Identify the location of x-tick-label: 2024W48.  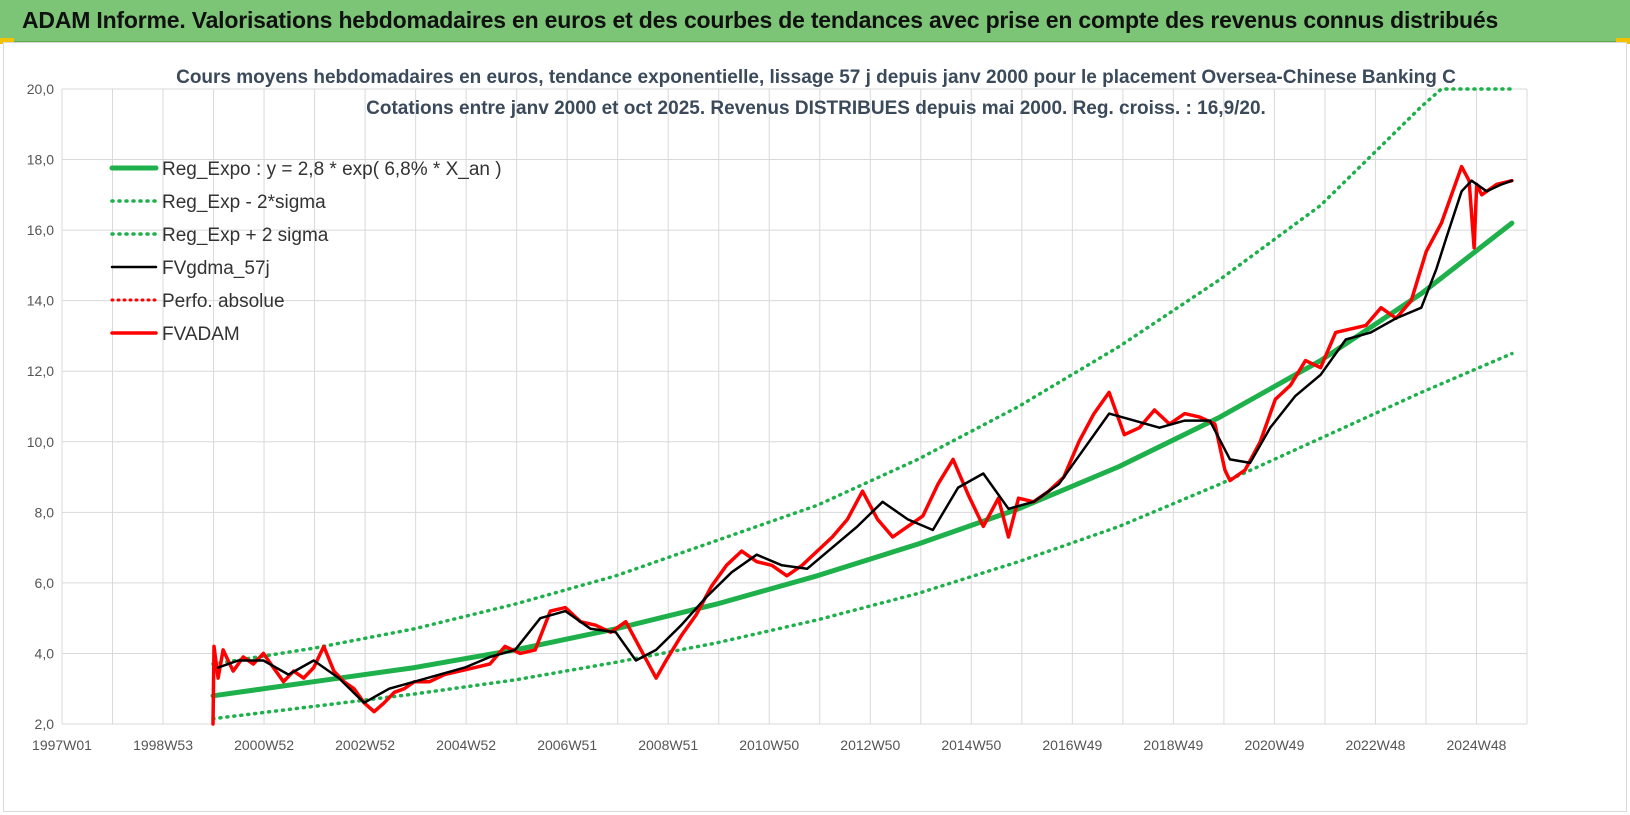
(1477, 745).